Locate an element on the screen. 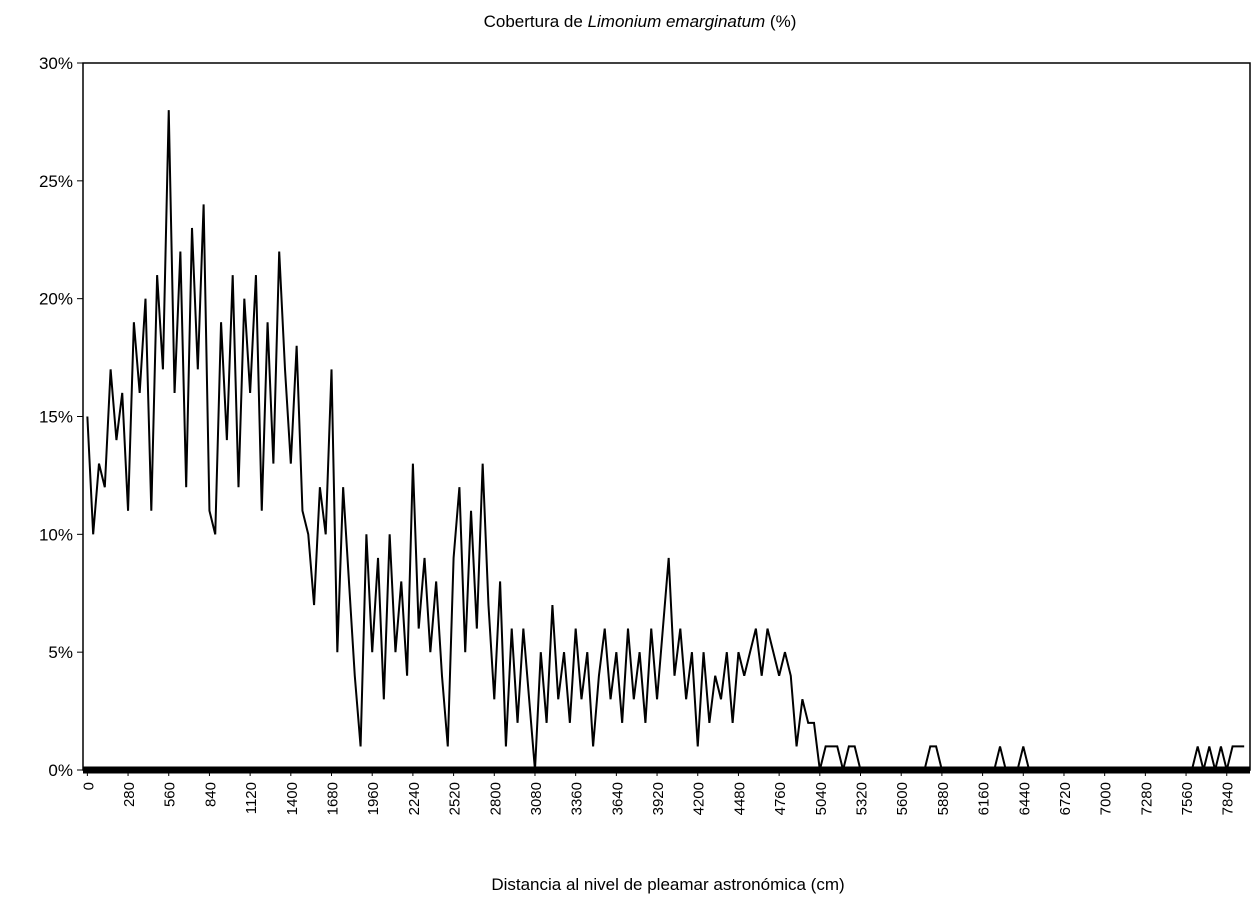 This screenshot has width=1257, height=900. title-part: (%) is located at coordinates (780, 21).